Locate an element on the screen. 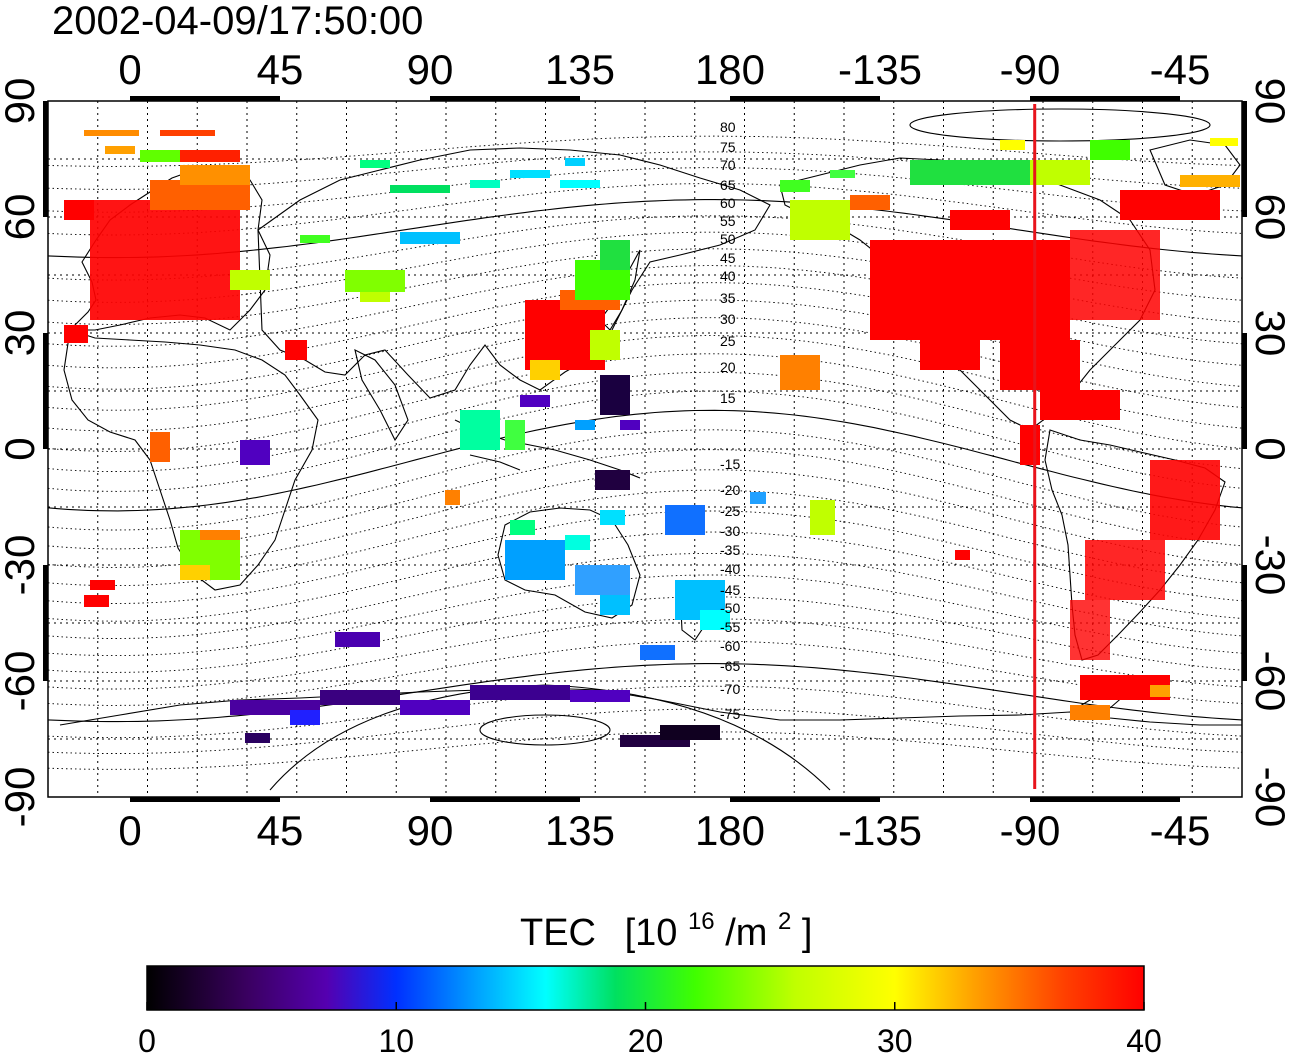 The width and height of the screenshot is (1292, 1057). south-pole-contour-inner is located at coordinates (545, 730).